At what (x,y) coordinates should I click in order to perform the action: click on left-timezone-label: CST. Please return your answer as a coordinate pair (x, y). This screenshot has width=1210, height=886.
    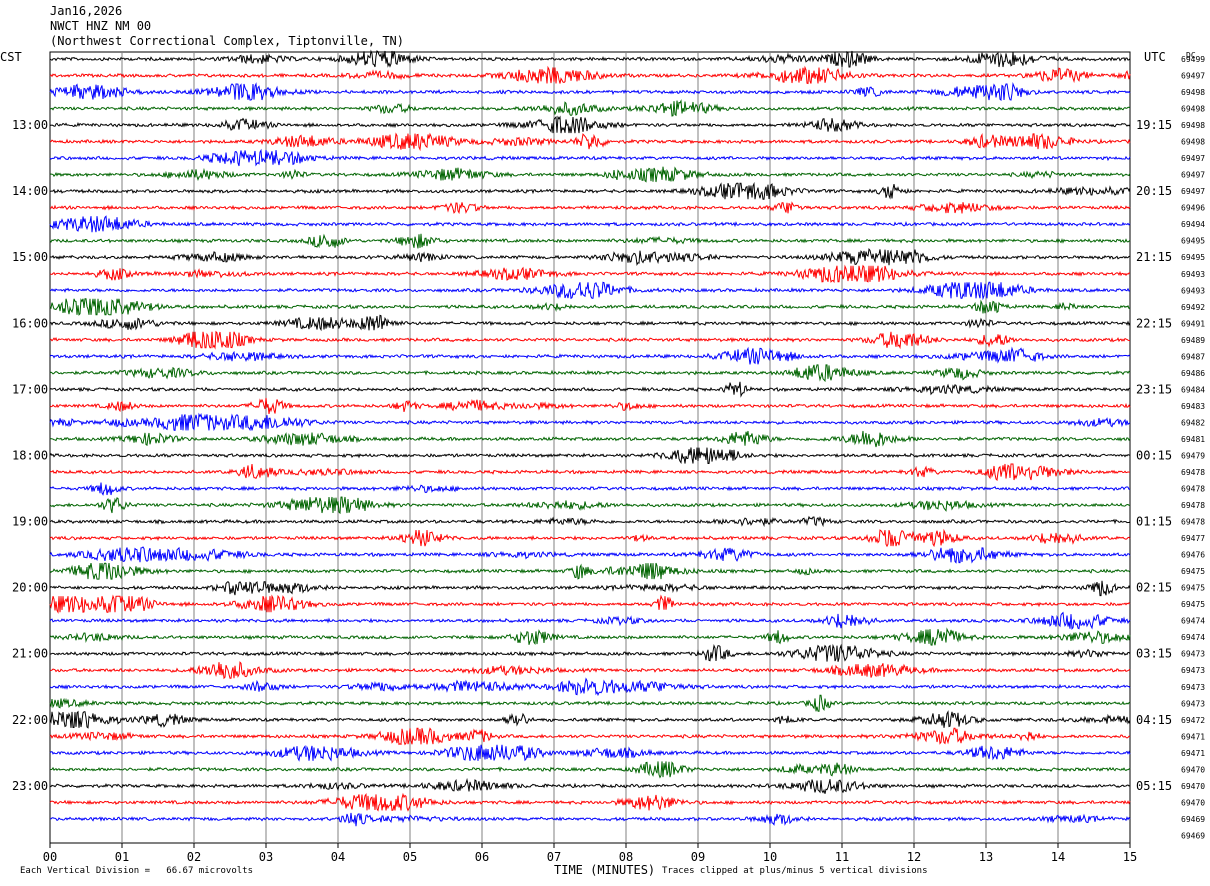
    Looking at the image, I should click on (11, 57).